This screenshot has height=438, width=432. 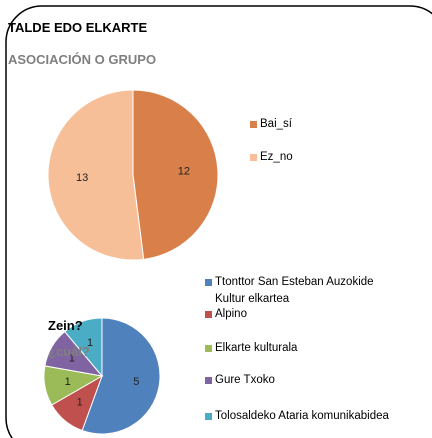 I want to click on chart-title: TALDE EDO ELKARTE, so click(x=78, y=27).